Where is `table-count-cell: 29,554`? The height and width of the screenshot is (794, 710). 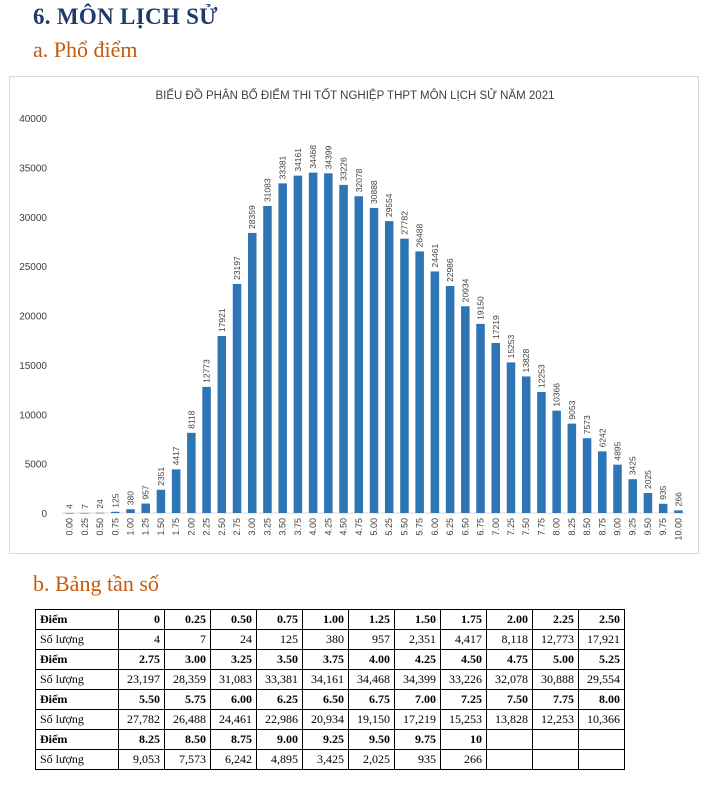 table-count-cell: 29,554 is located at coordinates (601, 679).